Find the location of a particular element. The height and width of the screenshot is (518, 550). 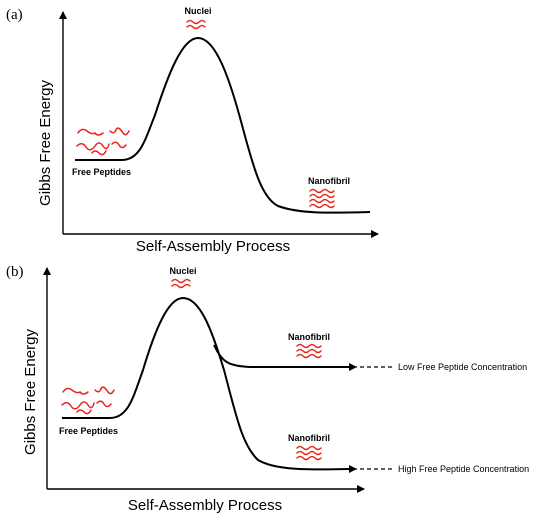

panel-b-letter: (b) is located at coordinates (15, 272).